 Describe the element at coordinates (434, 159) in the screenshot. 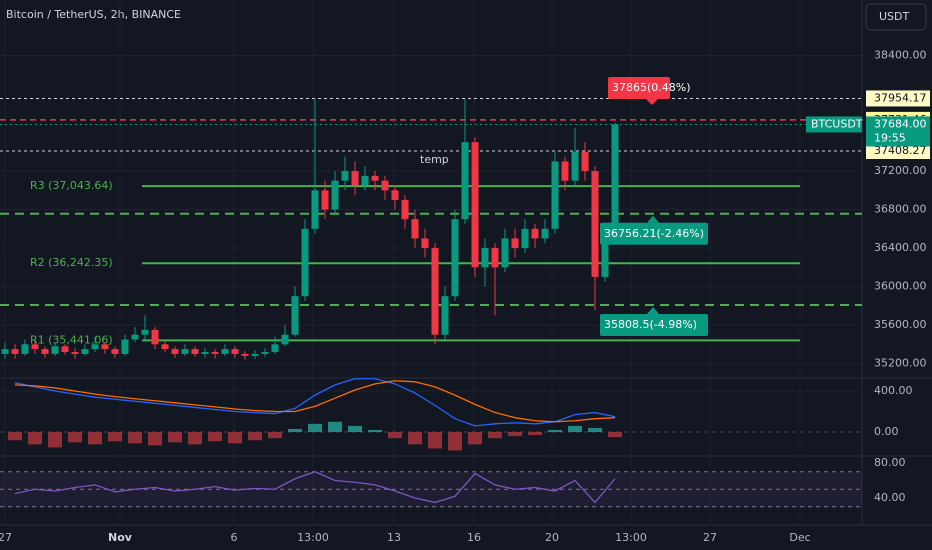

I see `annotation: temp` at that location.